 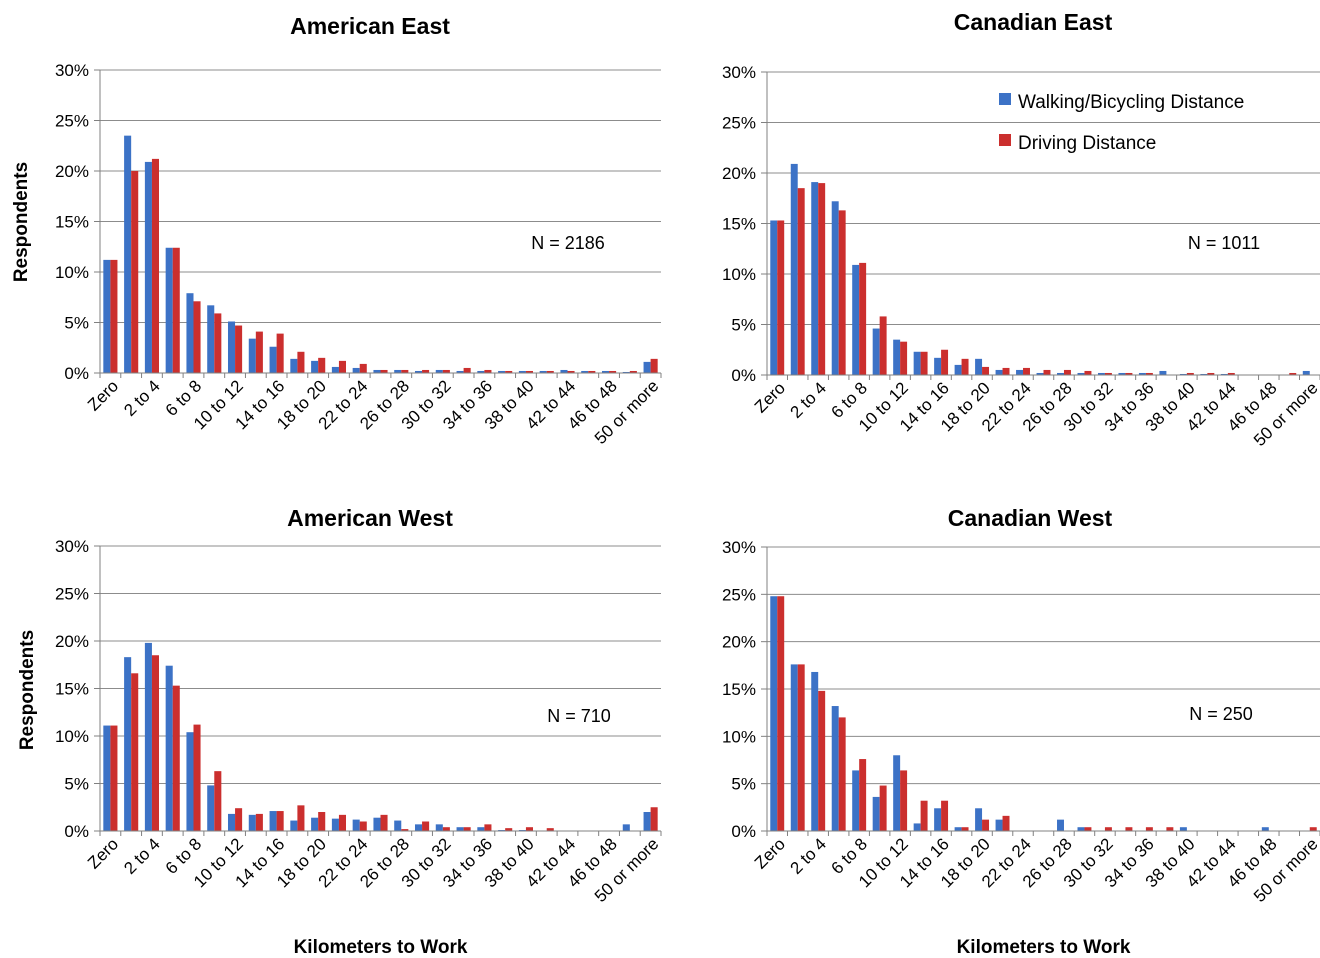 What do you see at coordinates (739, 72) in the screenshot?
I see `y-tick-label: 30%` at bounding box center [739, 72].